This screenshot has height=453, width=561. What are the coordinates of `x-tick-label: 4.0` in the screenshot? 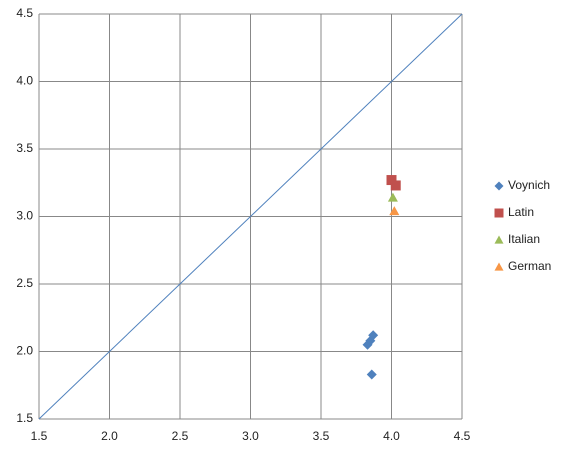 It's located at (391, 436).